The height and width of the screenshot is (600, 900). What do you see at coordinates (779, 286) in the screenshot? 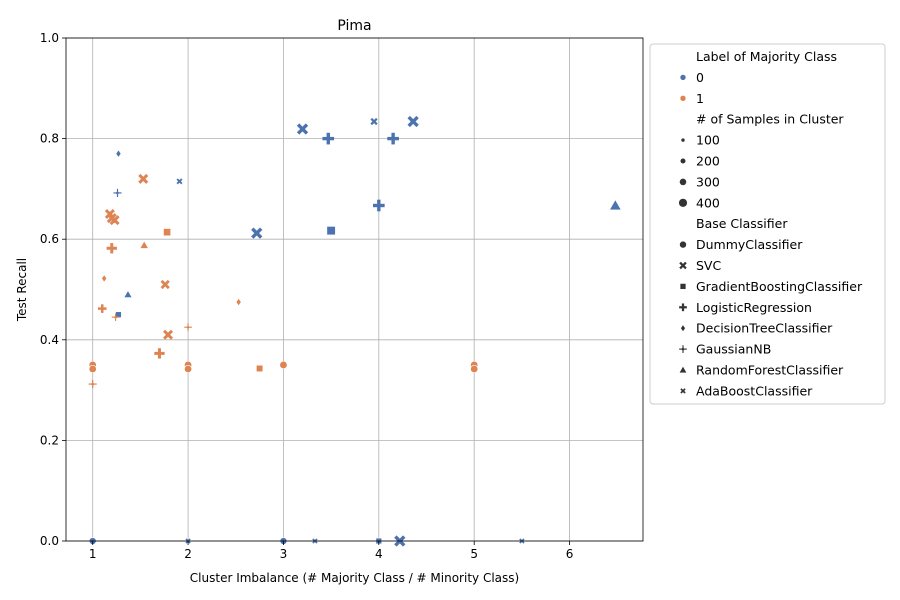
I see `legend-entry: GradientBoostingClassifier` at bounding box center [779, 286].